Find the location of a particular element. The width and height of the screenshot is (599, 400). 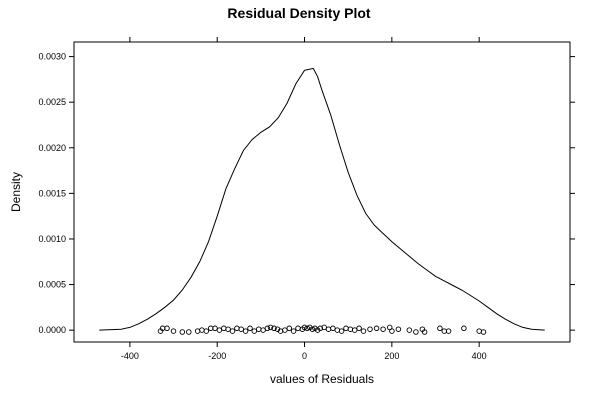

chart-title: Residual Density Plot is located at coordinates (298, 13).